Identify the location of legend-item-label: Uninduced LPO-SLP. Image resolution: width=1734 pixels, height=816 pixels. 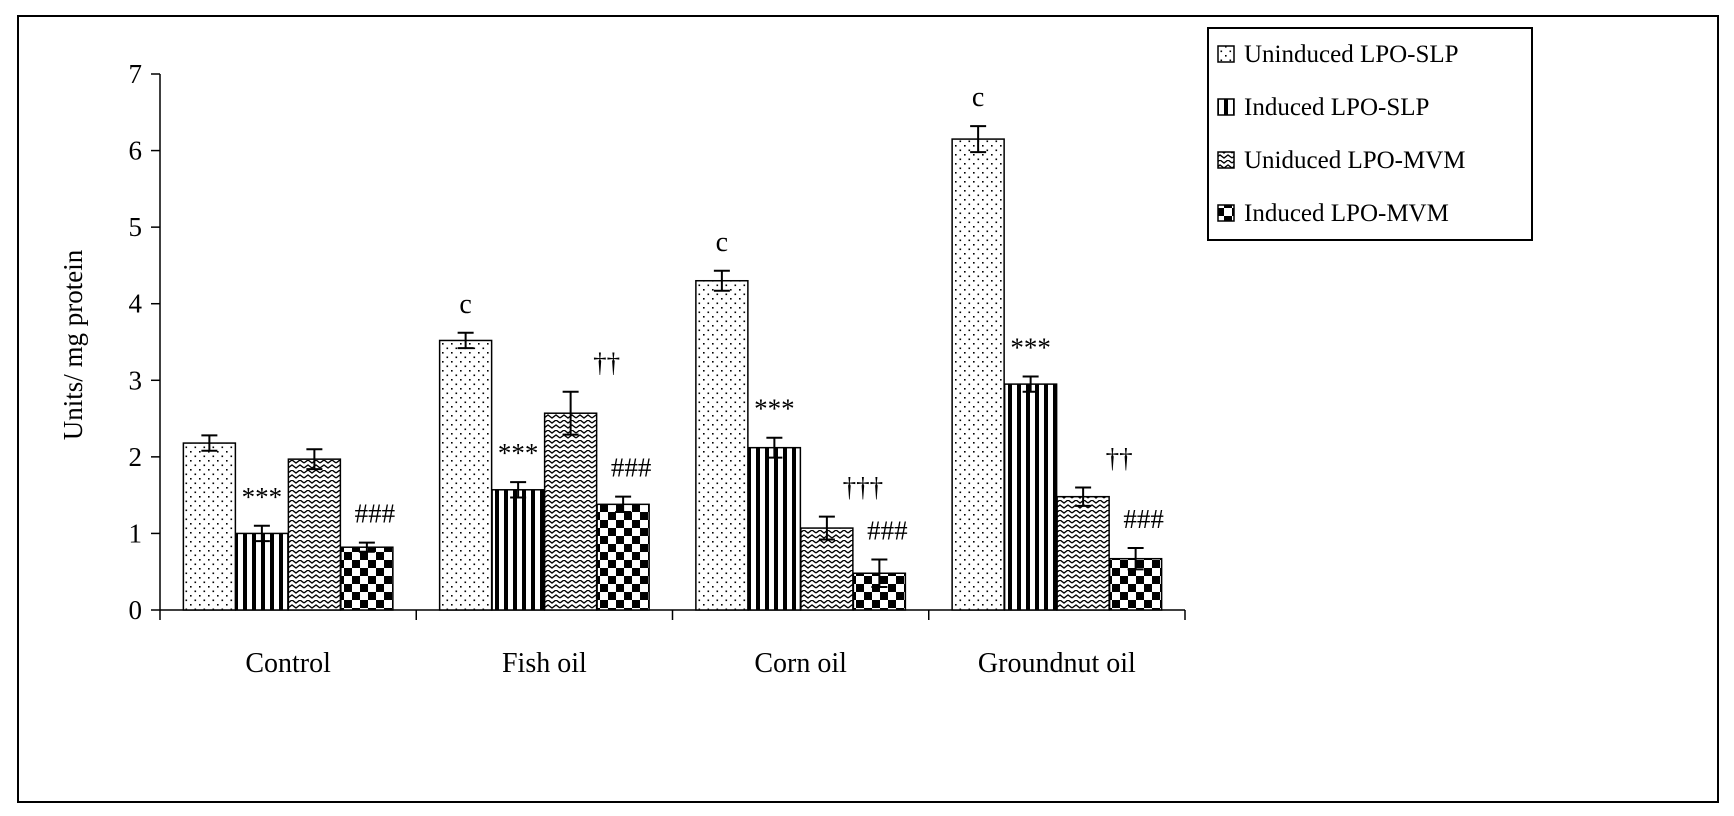
(1351, 54).